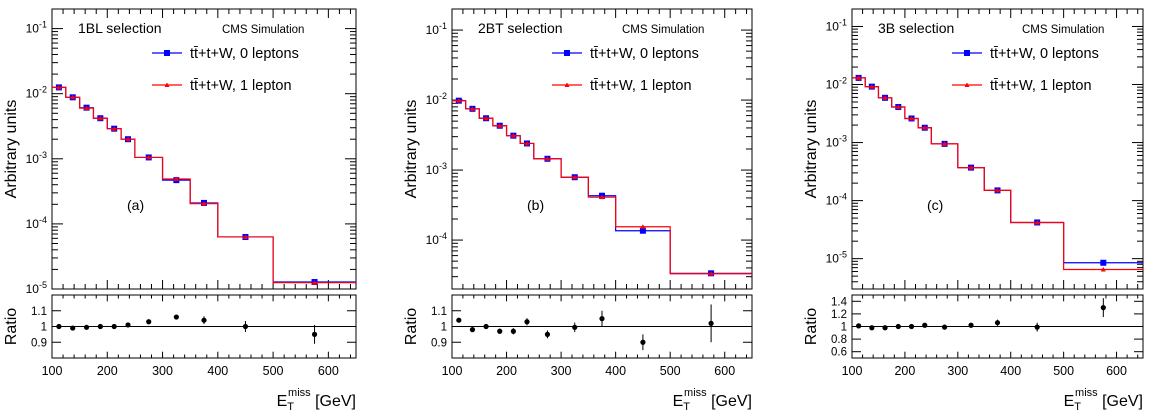 The height and width of the screenshot is (417, 1153). What do you see at coordinates (36, 93) in the screenshot?
I see `y-tick-label: 10⁻²` at bounding box center [36, 93].